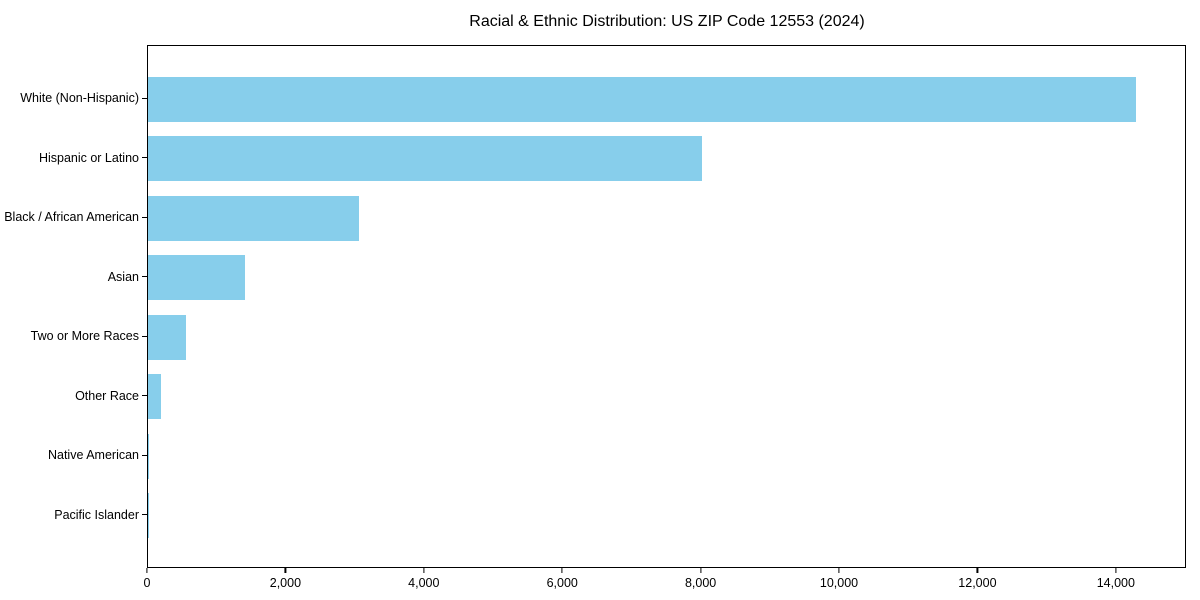 This screenshot has height=600, width=1200. Describe the element at coordinates (562, 583) in the screenshot. I see `x-tick-label: 6,000` at that location.